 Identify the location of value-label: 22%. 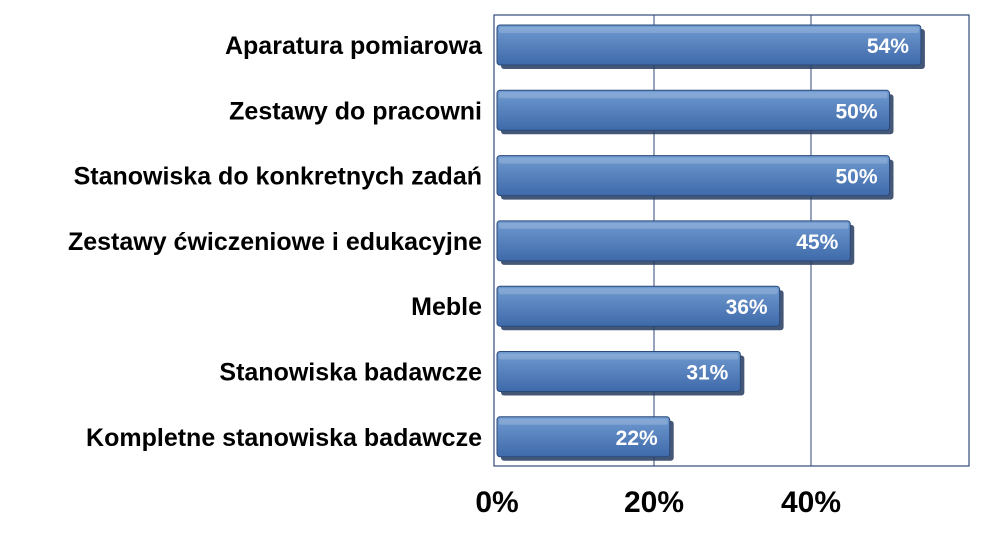
(637, 438).